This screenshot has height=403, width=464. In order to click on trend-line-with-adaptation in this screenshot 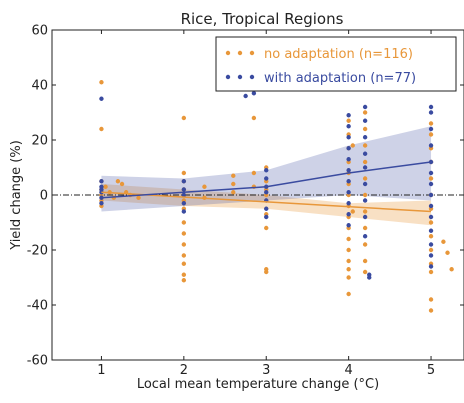, I will do `click(266, 180)`.